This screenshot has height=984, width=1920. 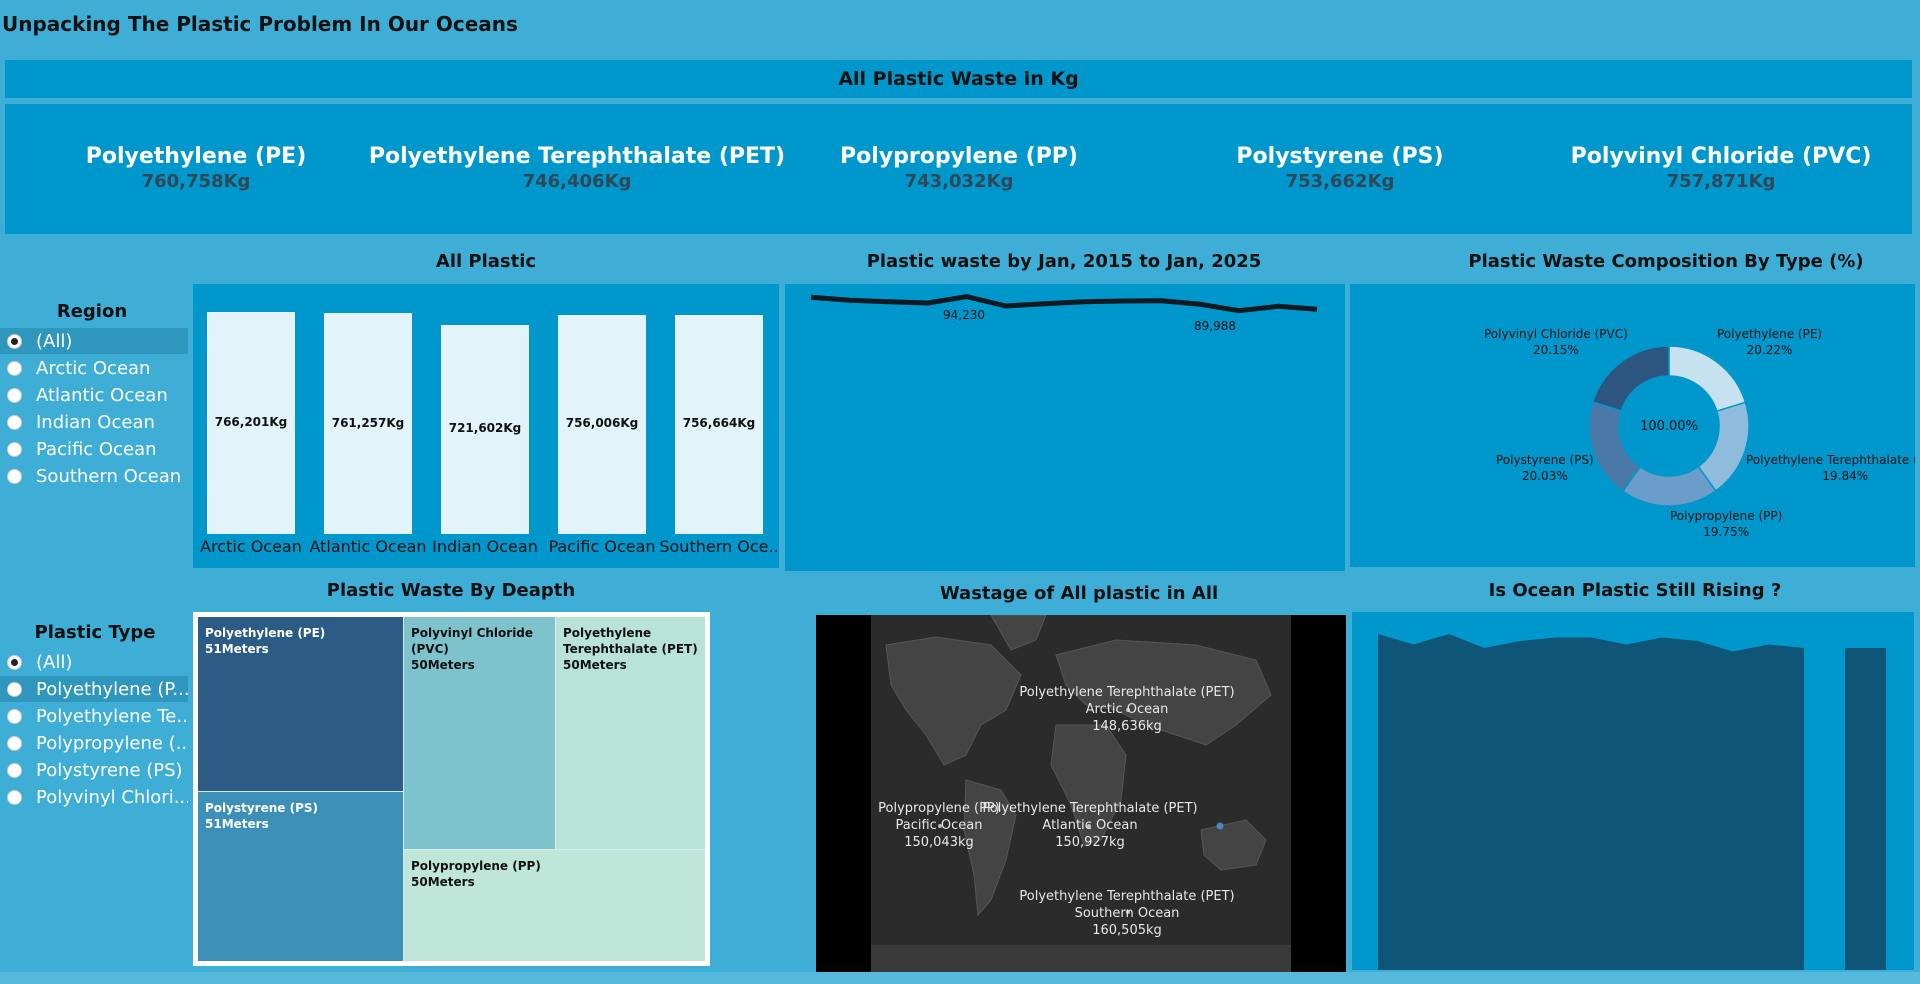 I want to click on slice-pct: 19.75%, so click(x=1726, y=532).